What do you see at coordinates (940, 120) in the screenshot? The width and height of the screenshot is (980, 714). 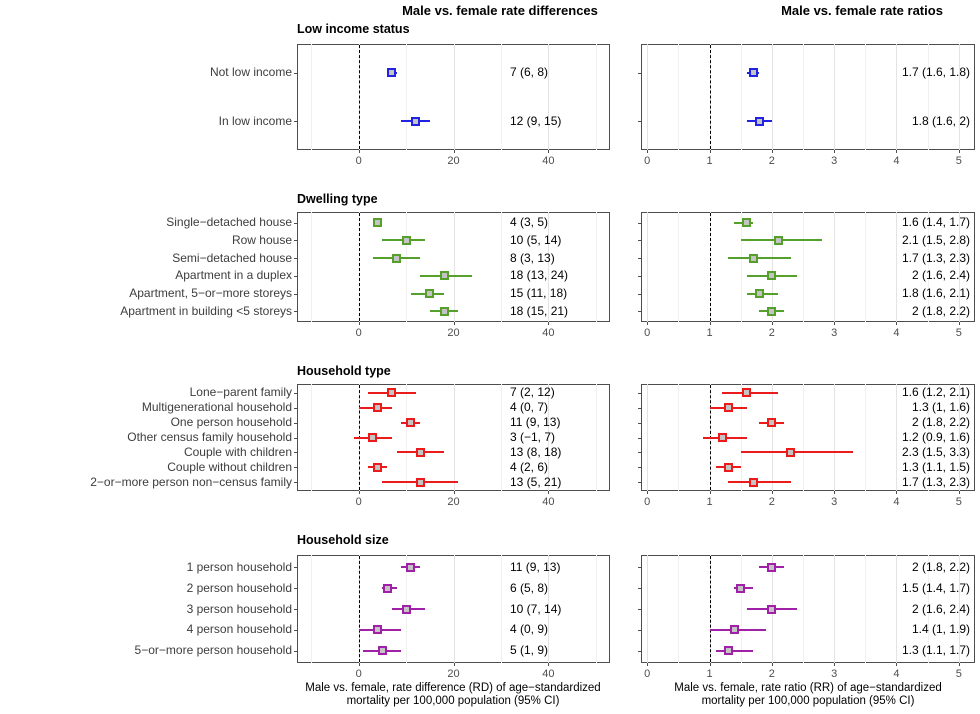 I see `estimate-value-label: 1.8 (1.6, 2)` at bounding box center [940, 120].